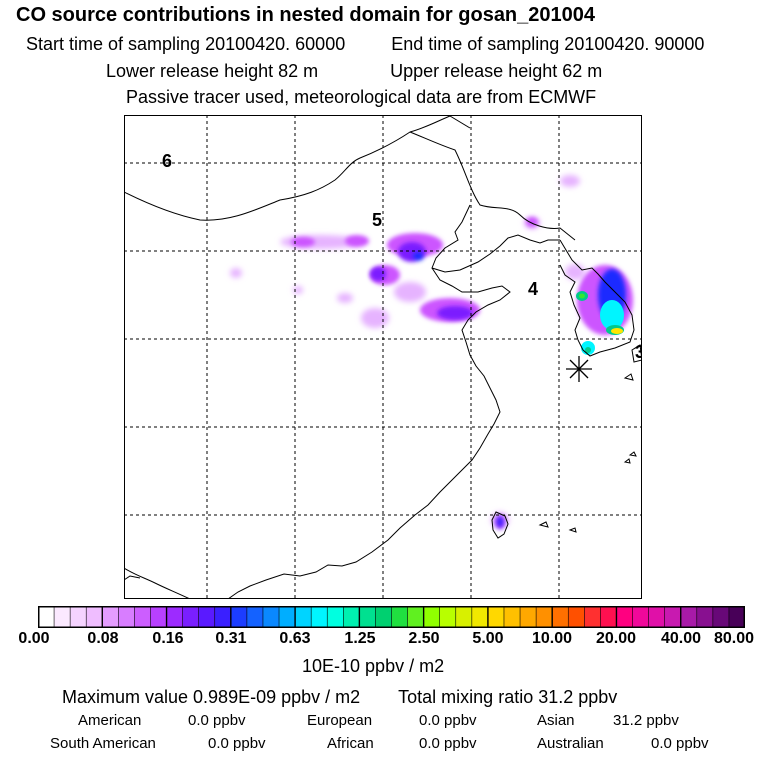 This screenshot has height=768, width=768. What do you see at coordinates (321, 556) in the screenshot?
I see `coastline-south` at bounding box center [321, 556].